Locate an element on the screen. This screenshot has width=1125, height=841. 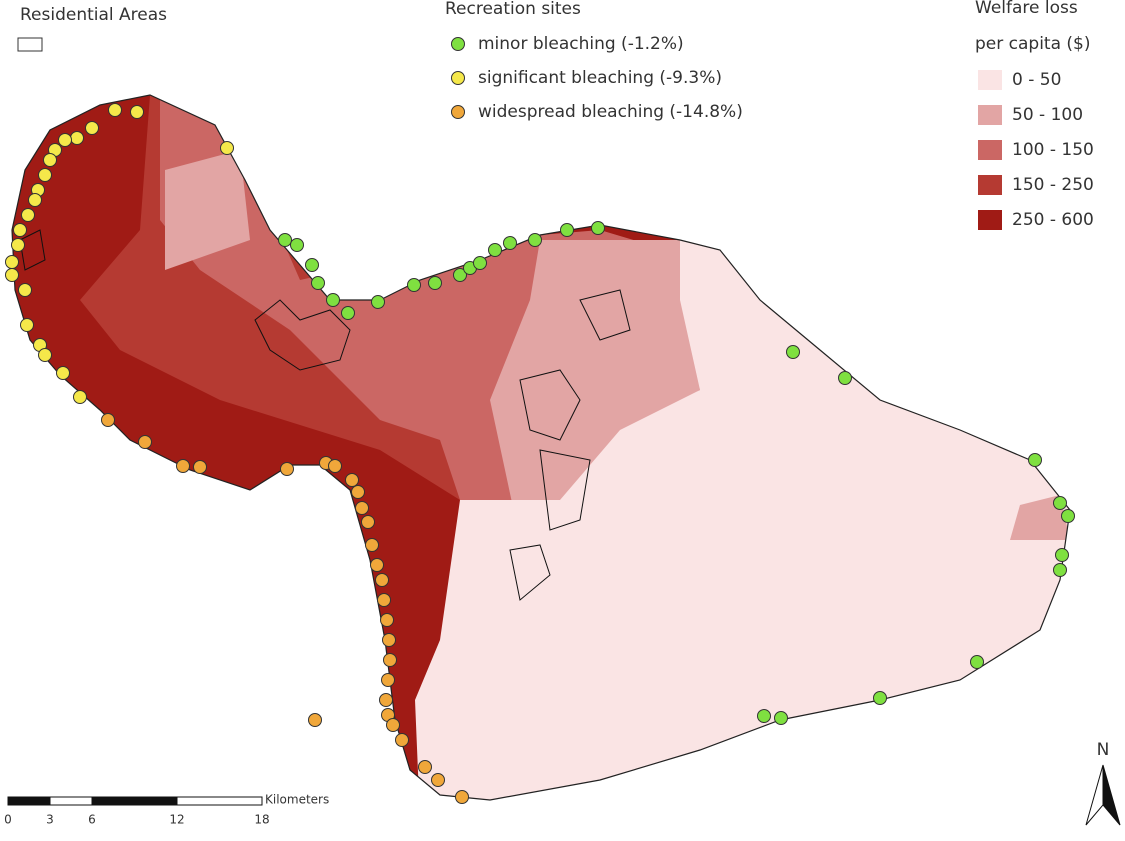
legend-label: 0 - 50 is located at coordinates (1036, 80).